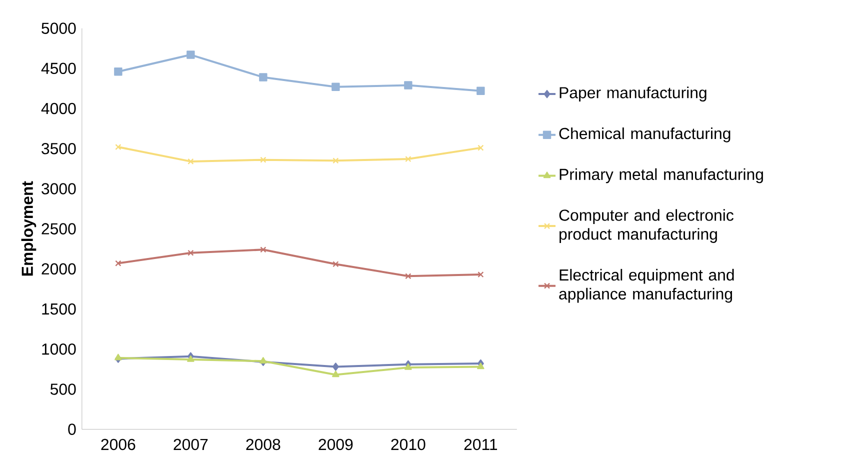  Describe the element at coordinates (481, 444) in the screenshot. I see `x-tick-label: 2011` at that location.